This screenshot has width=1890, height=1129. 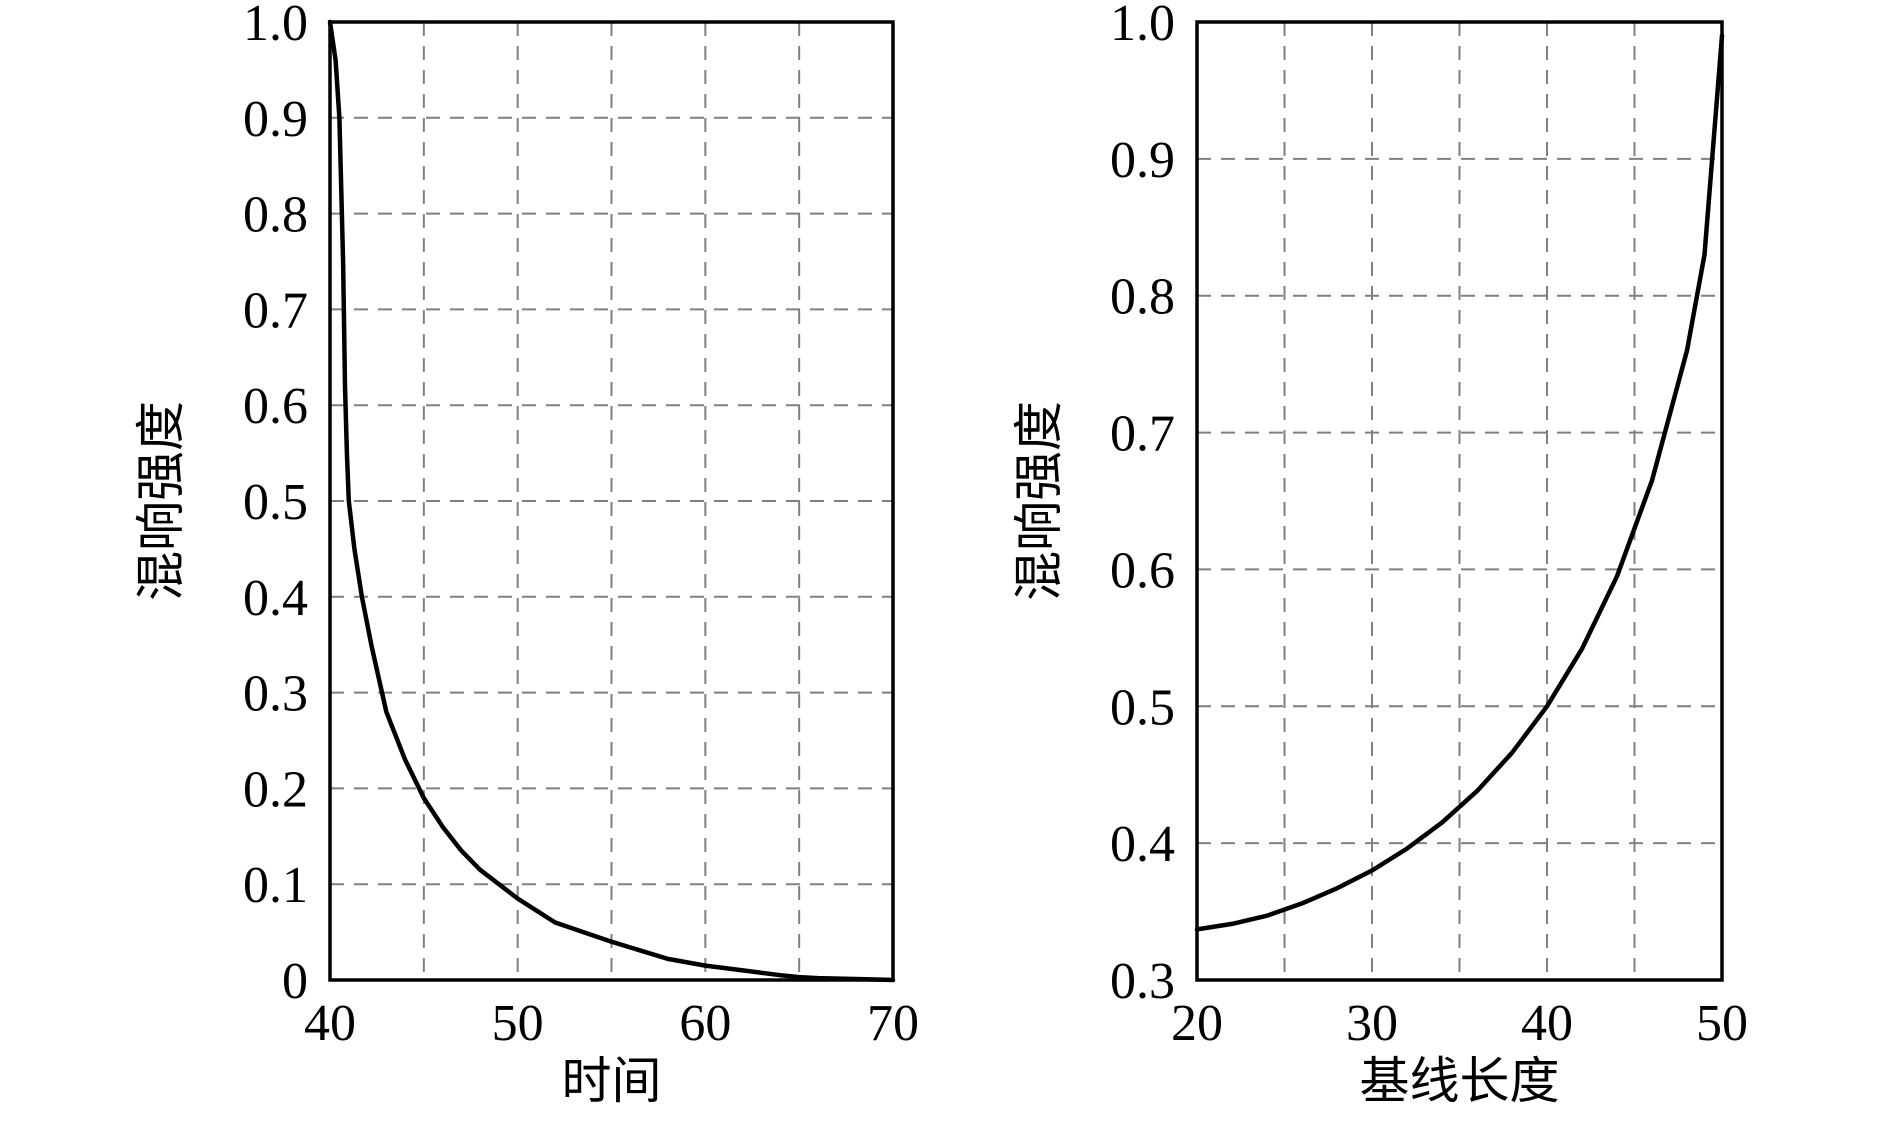 What do you see at coordinates (705, 1023) in the screenshot?
I see `x-tick-label: 60` at bounding box center [705, 1023].